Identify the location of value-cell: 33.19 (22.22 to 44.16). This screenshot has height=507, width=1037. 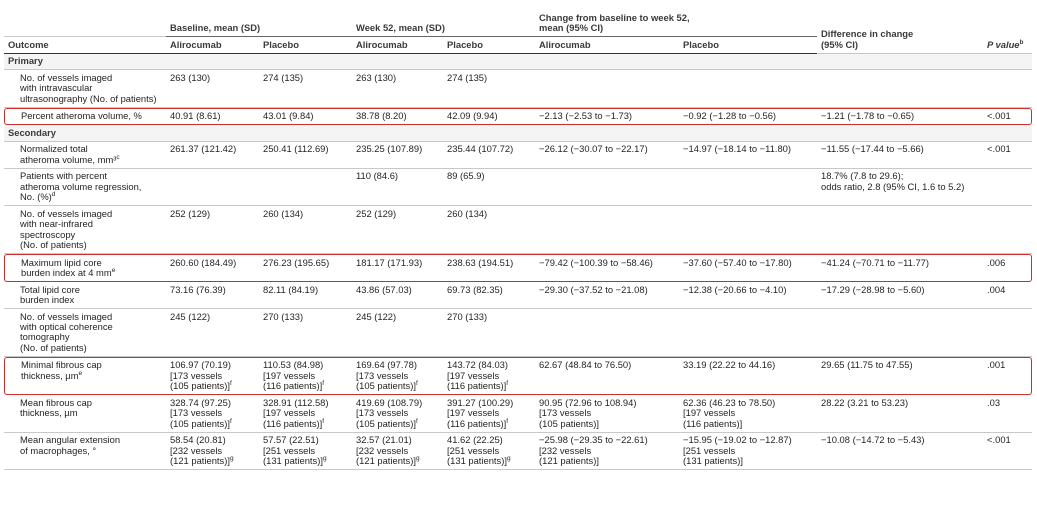
(748, 376).